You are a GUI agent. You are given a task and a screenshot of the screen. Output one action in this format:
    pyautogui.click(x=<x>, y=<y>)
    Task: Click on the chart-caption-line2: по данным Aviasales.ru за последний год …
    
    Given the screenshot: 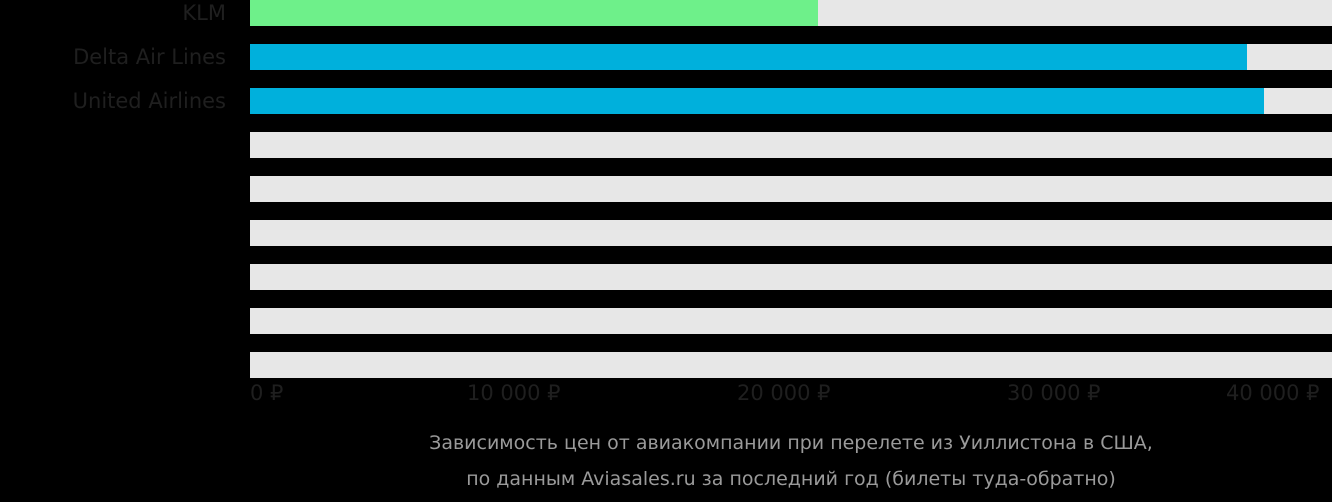 What is the action you would take?
    pyautogui.click(x=791, y=479)
    